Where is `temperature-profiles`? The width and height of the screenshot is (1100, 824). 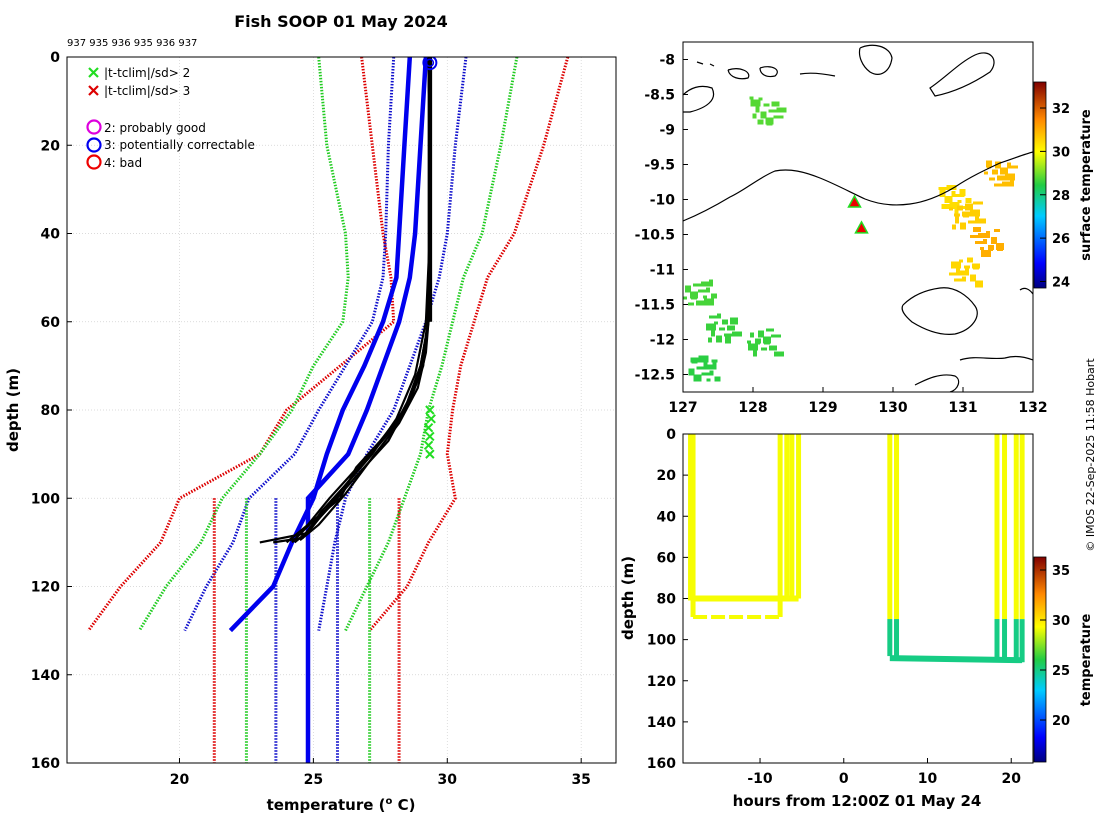
temperature-profiles is located at coordinates (346, 300).